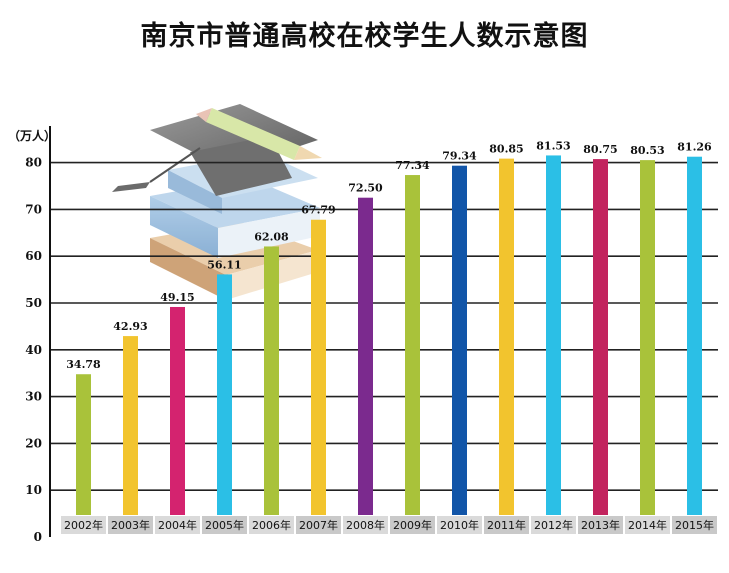 This screenshot has width=729, height=573. I want to click on bar-value-label: 49.15, so click(177, 297).